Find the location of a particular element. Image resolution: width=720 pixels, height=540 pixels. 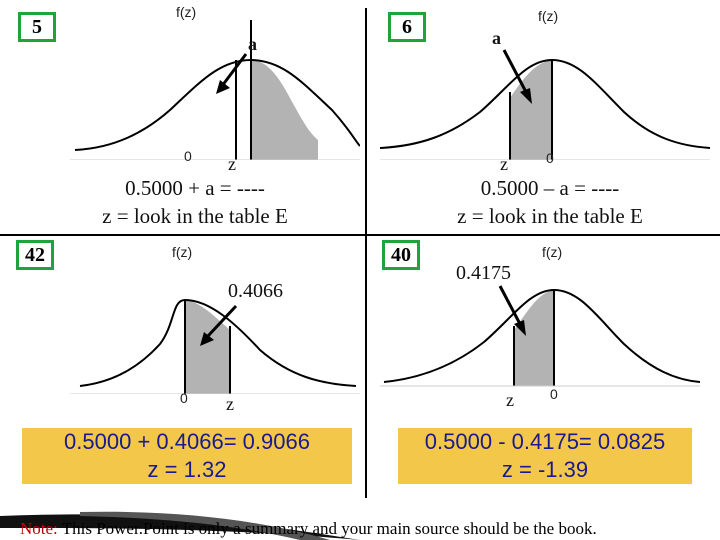

result-line-2: z = -1.39 is located at coordinates (545, 469).